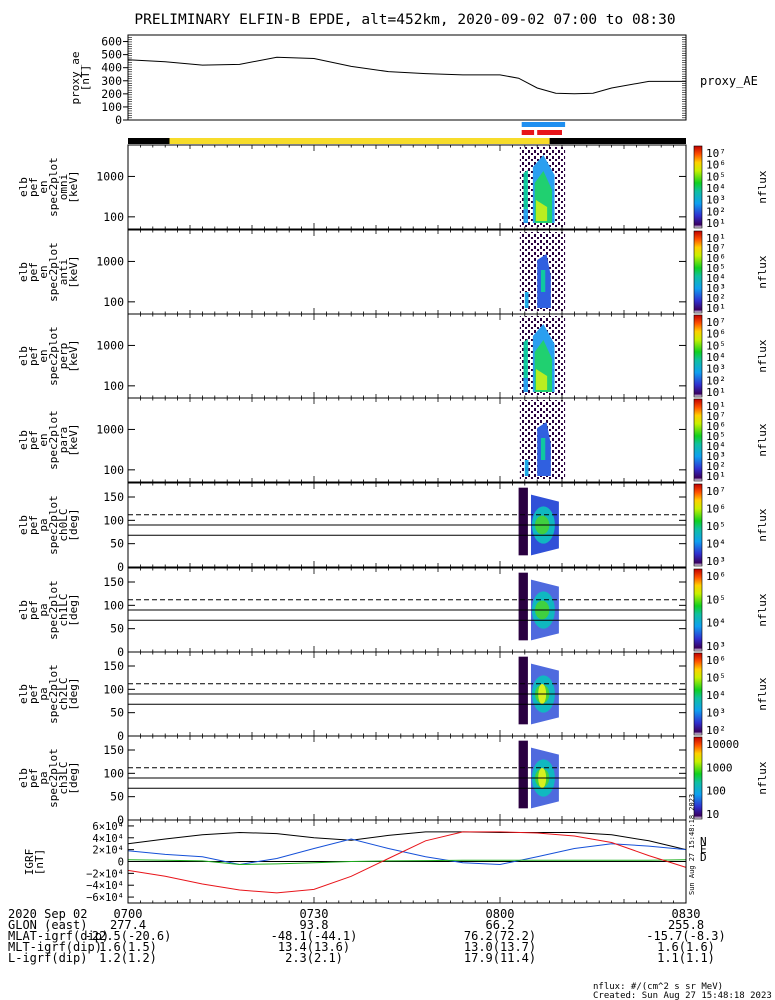 This screenshot has width=775, height=1000. What do you see at coordinates (63, 187) in the screenshot?
I see `omni-ylabel-4: omni` at bounding box center [63, 187].